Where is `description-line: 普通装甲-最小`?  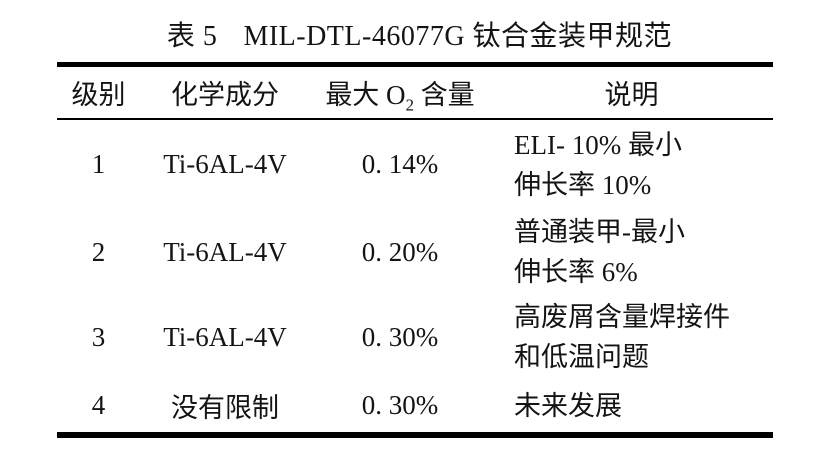 description-line: 普通装甲-最小 is located at coordinates (599, 232).